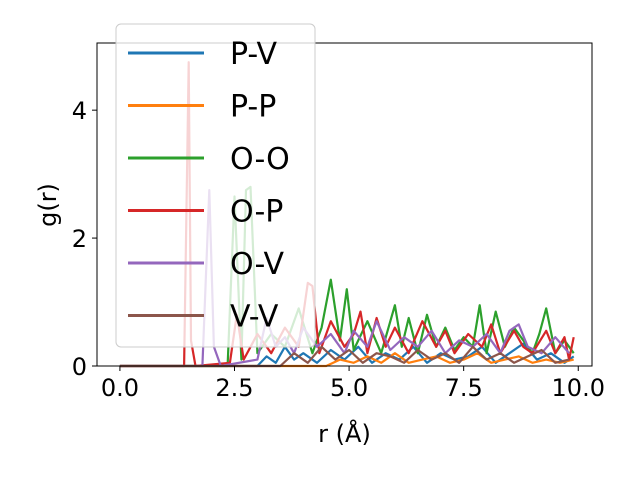  What do you see at coordinates (578, 388) in the screenshot?
I see `x-tick-label: 10.0` at bounding box center [578, 388].